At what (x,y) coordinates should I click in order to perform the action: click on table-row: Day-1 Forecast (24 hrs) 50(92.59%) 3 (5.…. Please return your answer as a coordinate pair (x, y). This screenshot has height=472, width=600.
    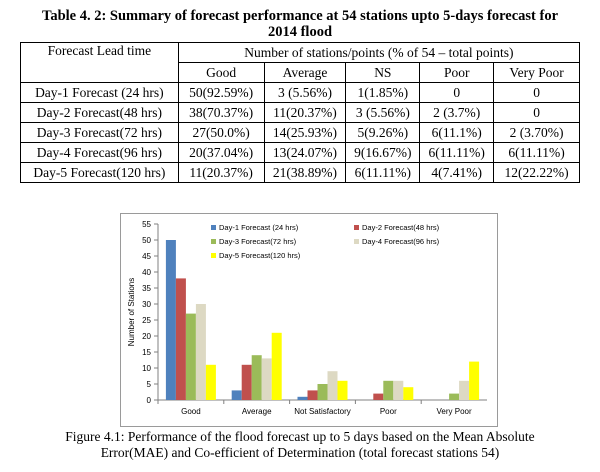
    Looking at the image, I should click on (300, 92).